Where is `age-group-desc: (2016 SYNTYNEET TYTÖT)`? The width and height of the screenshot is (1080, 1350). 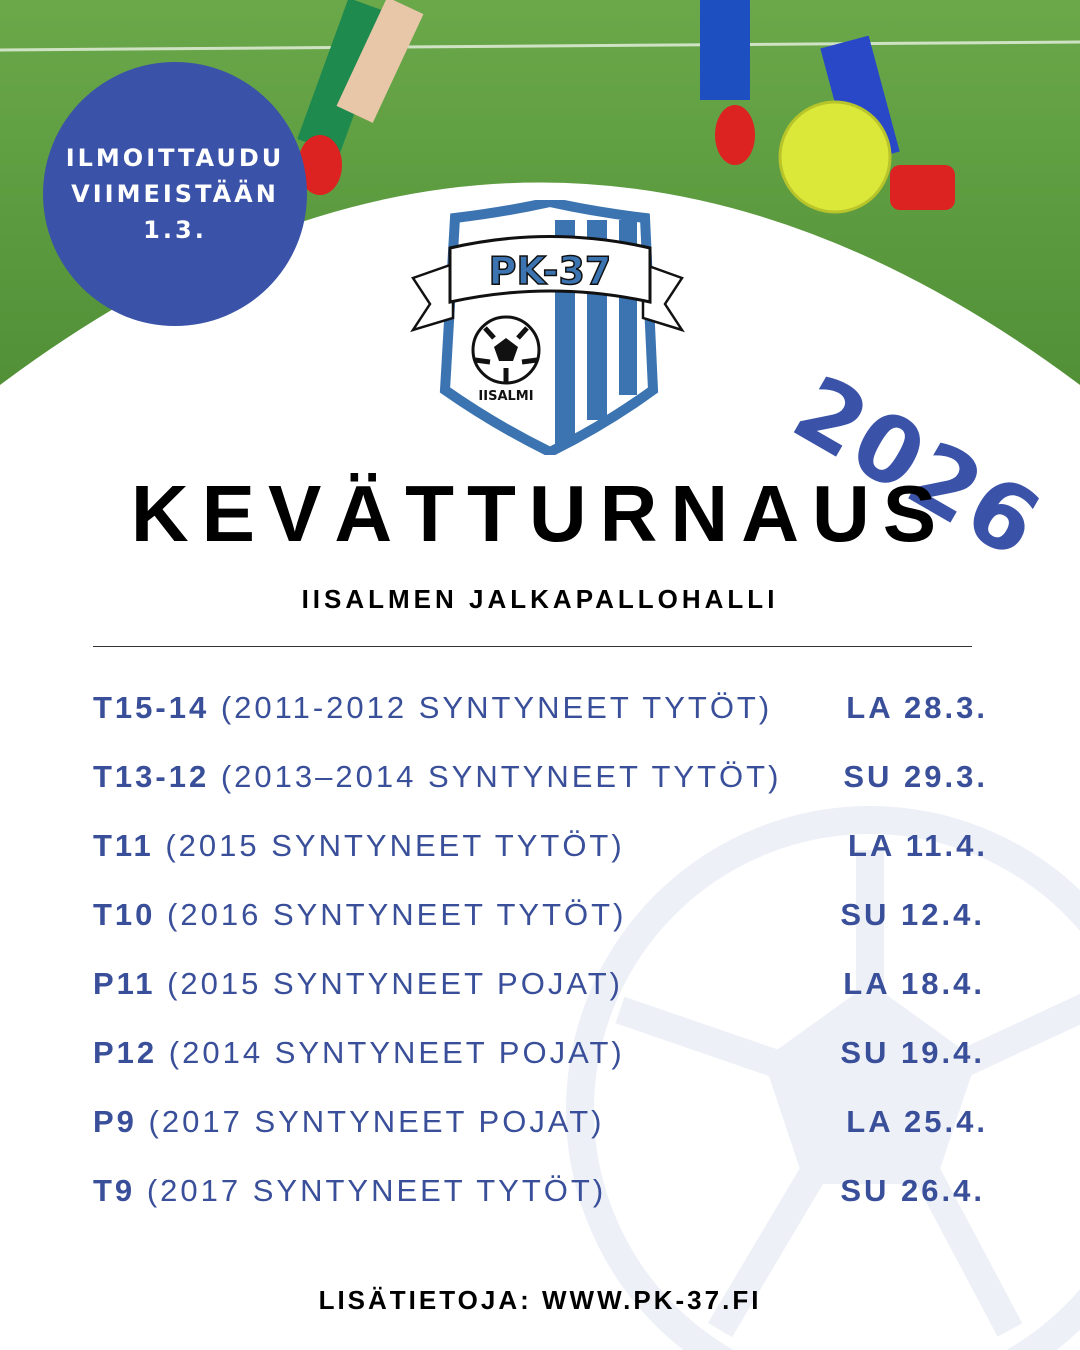 age-group-desc: (2016 SYNTYNEET TYTÖT) is located at coordinates (397, 914).